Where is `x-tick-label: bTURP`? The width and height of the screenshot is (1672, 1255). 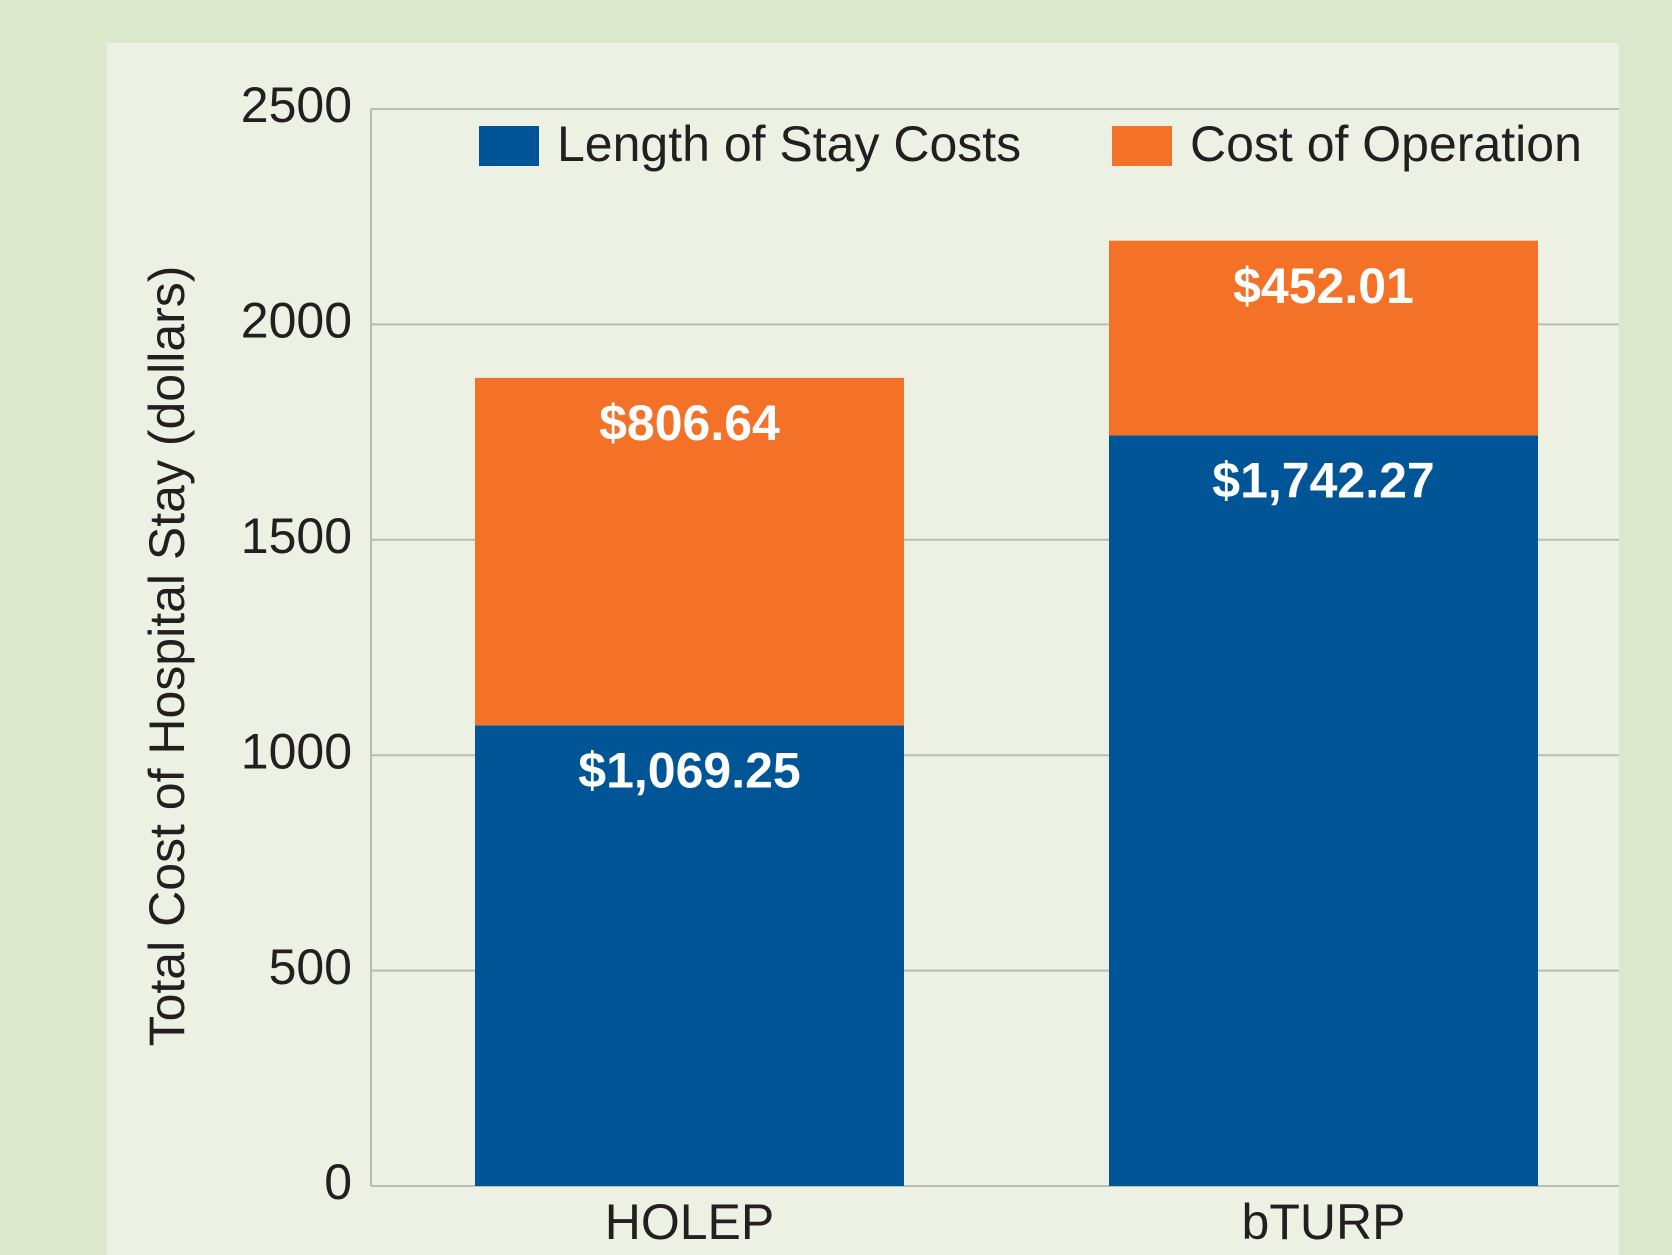 x-tick-label: bTURP is located at coordinates (1324, 1222).